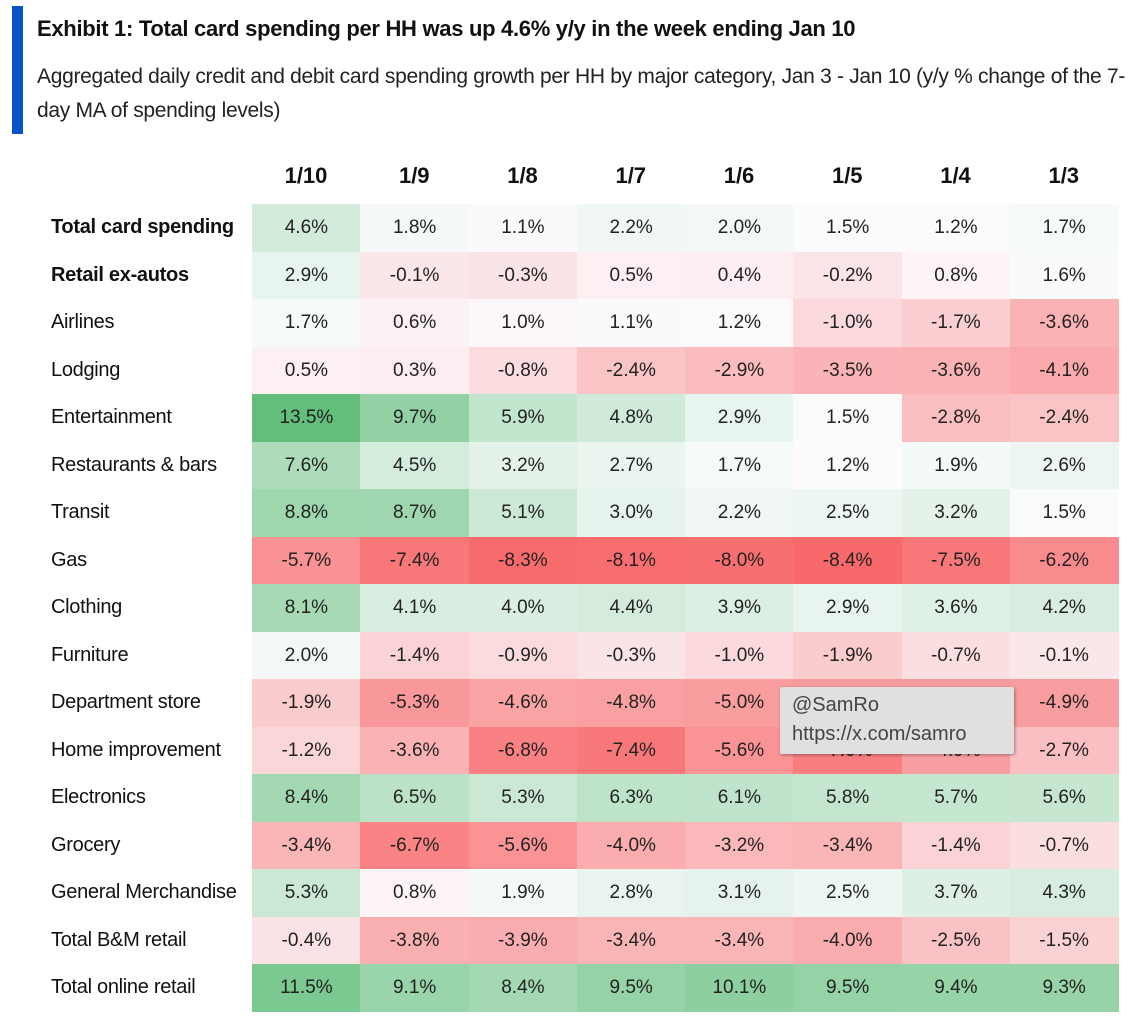 Image resolution: width=1140 pixels, height=1018 pixels. I want to click on heatmap-cell: -3.2%, so click(739, 845).